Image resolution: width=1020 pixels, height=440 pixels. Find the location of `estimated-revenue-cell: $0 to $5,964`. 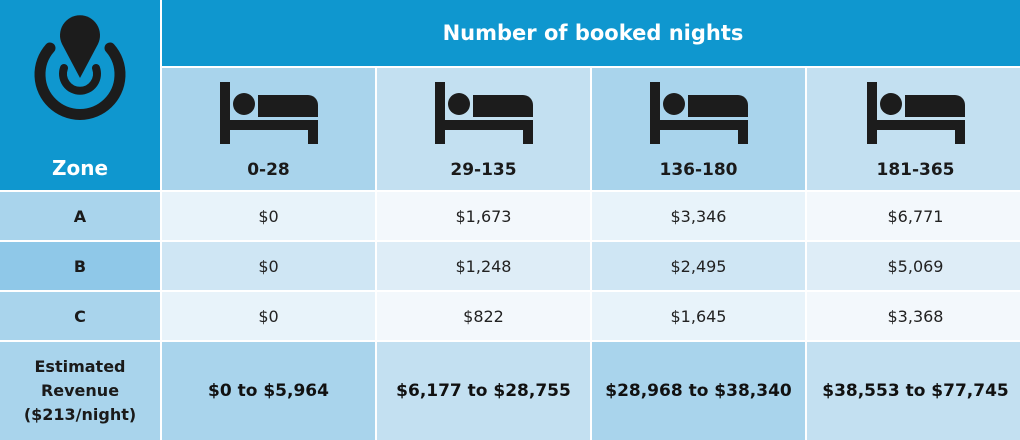

estimated-revenue-cell: $0 to $5,964 is located at coordinates (268, 391).